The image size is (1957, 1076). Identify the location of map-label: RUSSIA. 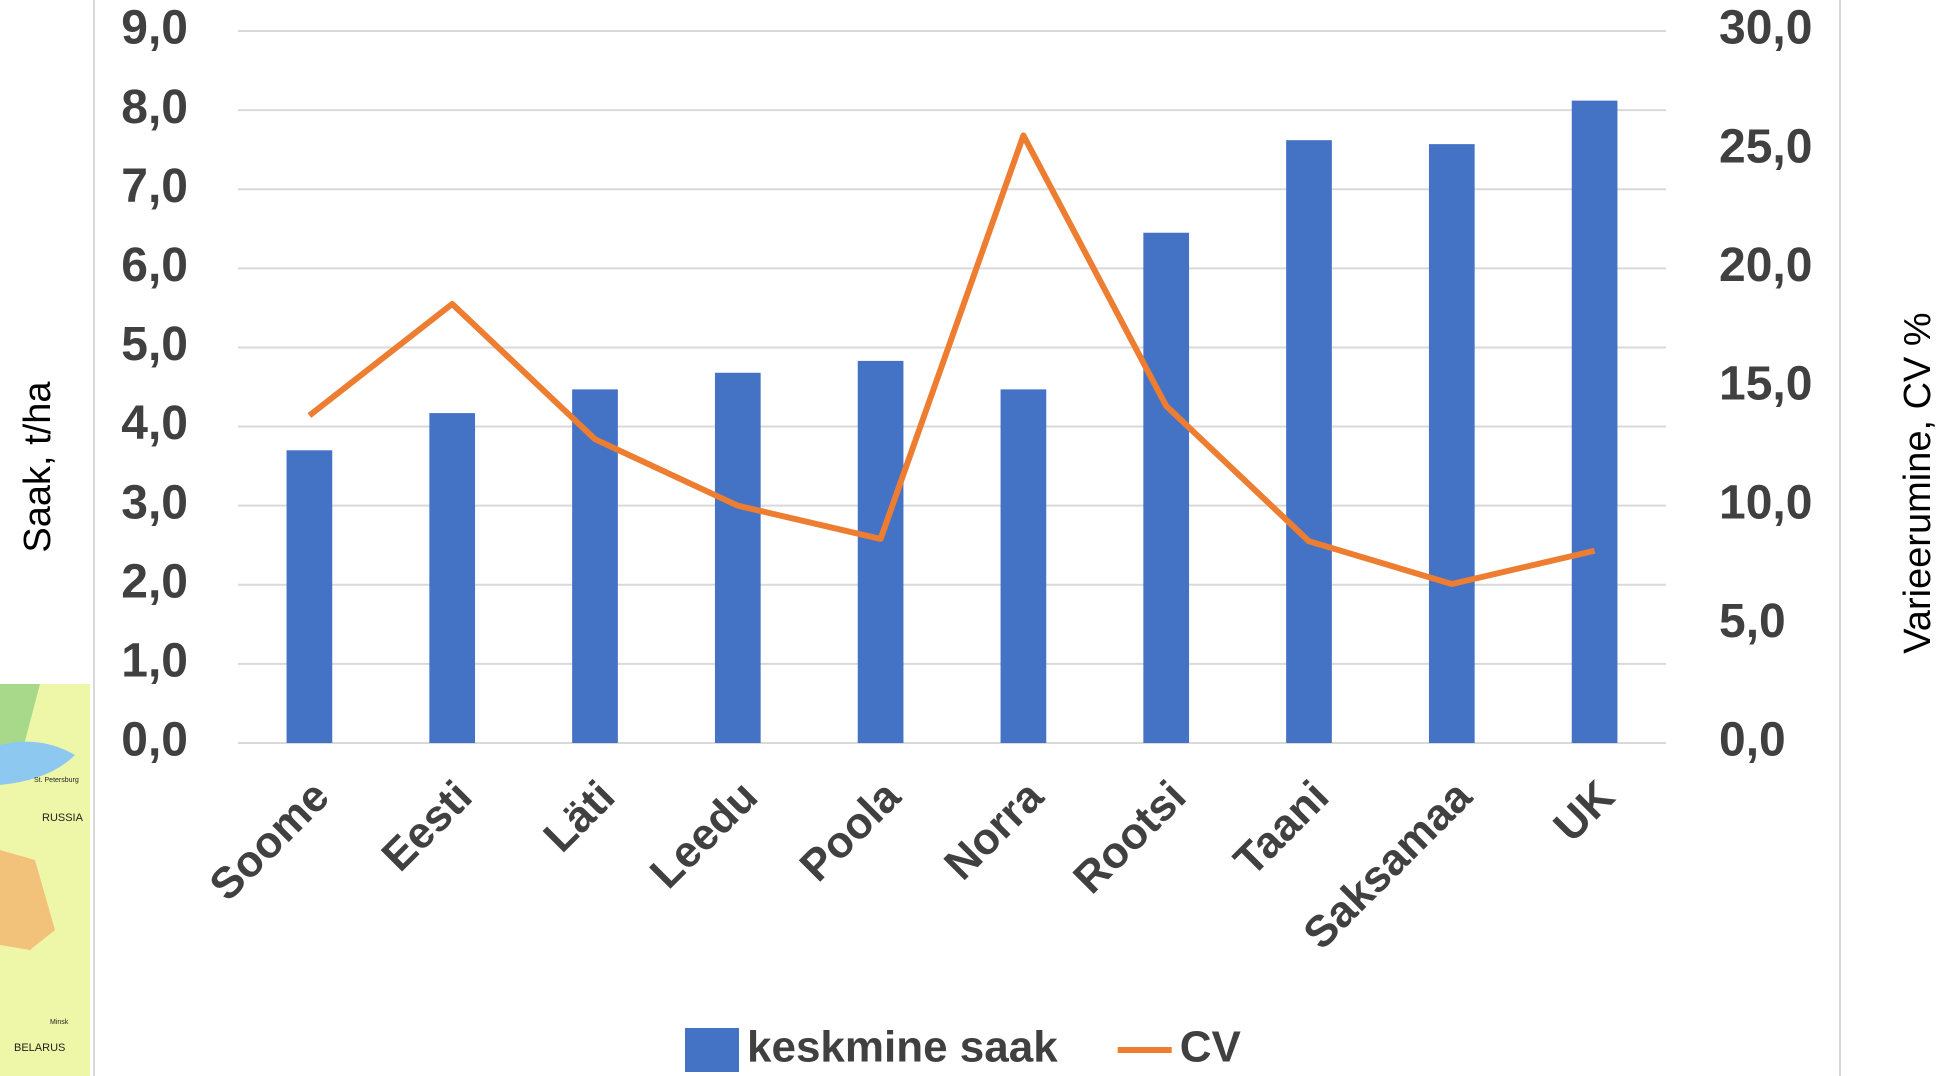
(63, 818).